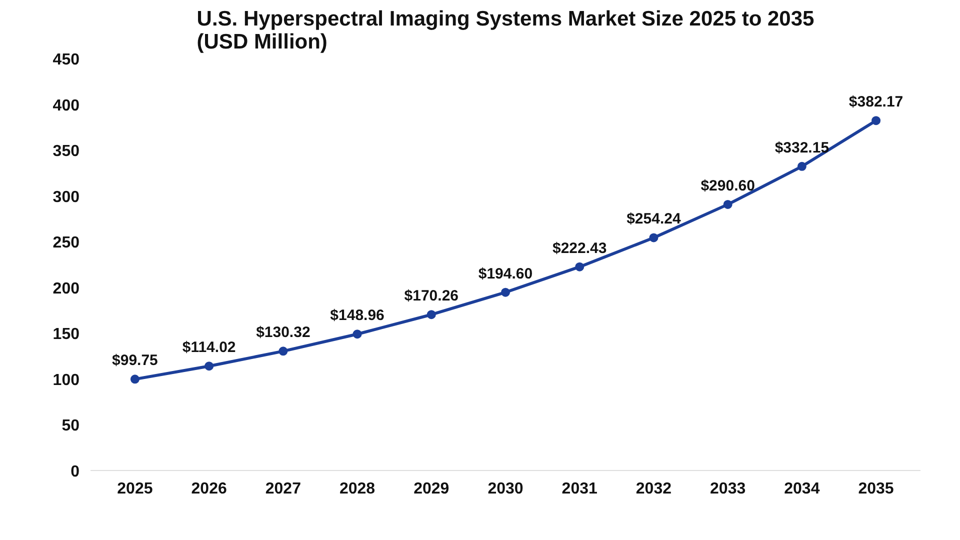 This screenshot has width=960, height=540. Describe the element at coordinates (71, 426) in the screenshot. I see `y-tick-label: 50` at that location.